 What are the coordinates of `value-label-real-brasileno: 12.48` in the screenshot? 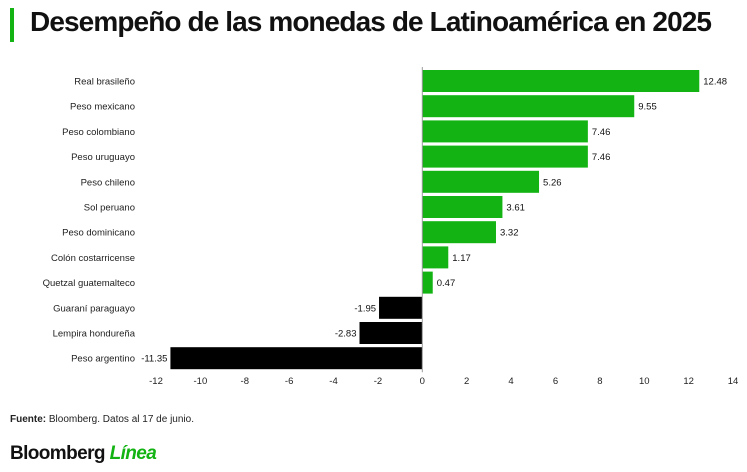 It's located at (715, 82).